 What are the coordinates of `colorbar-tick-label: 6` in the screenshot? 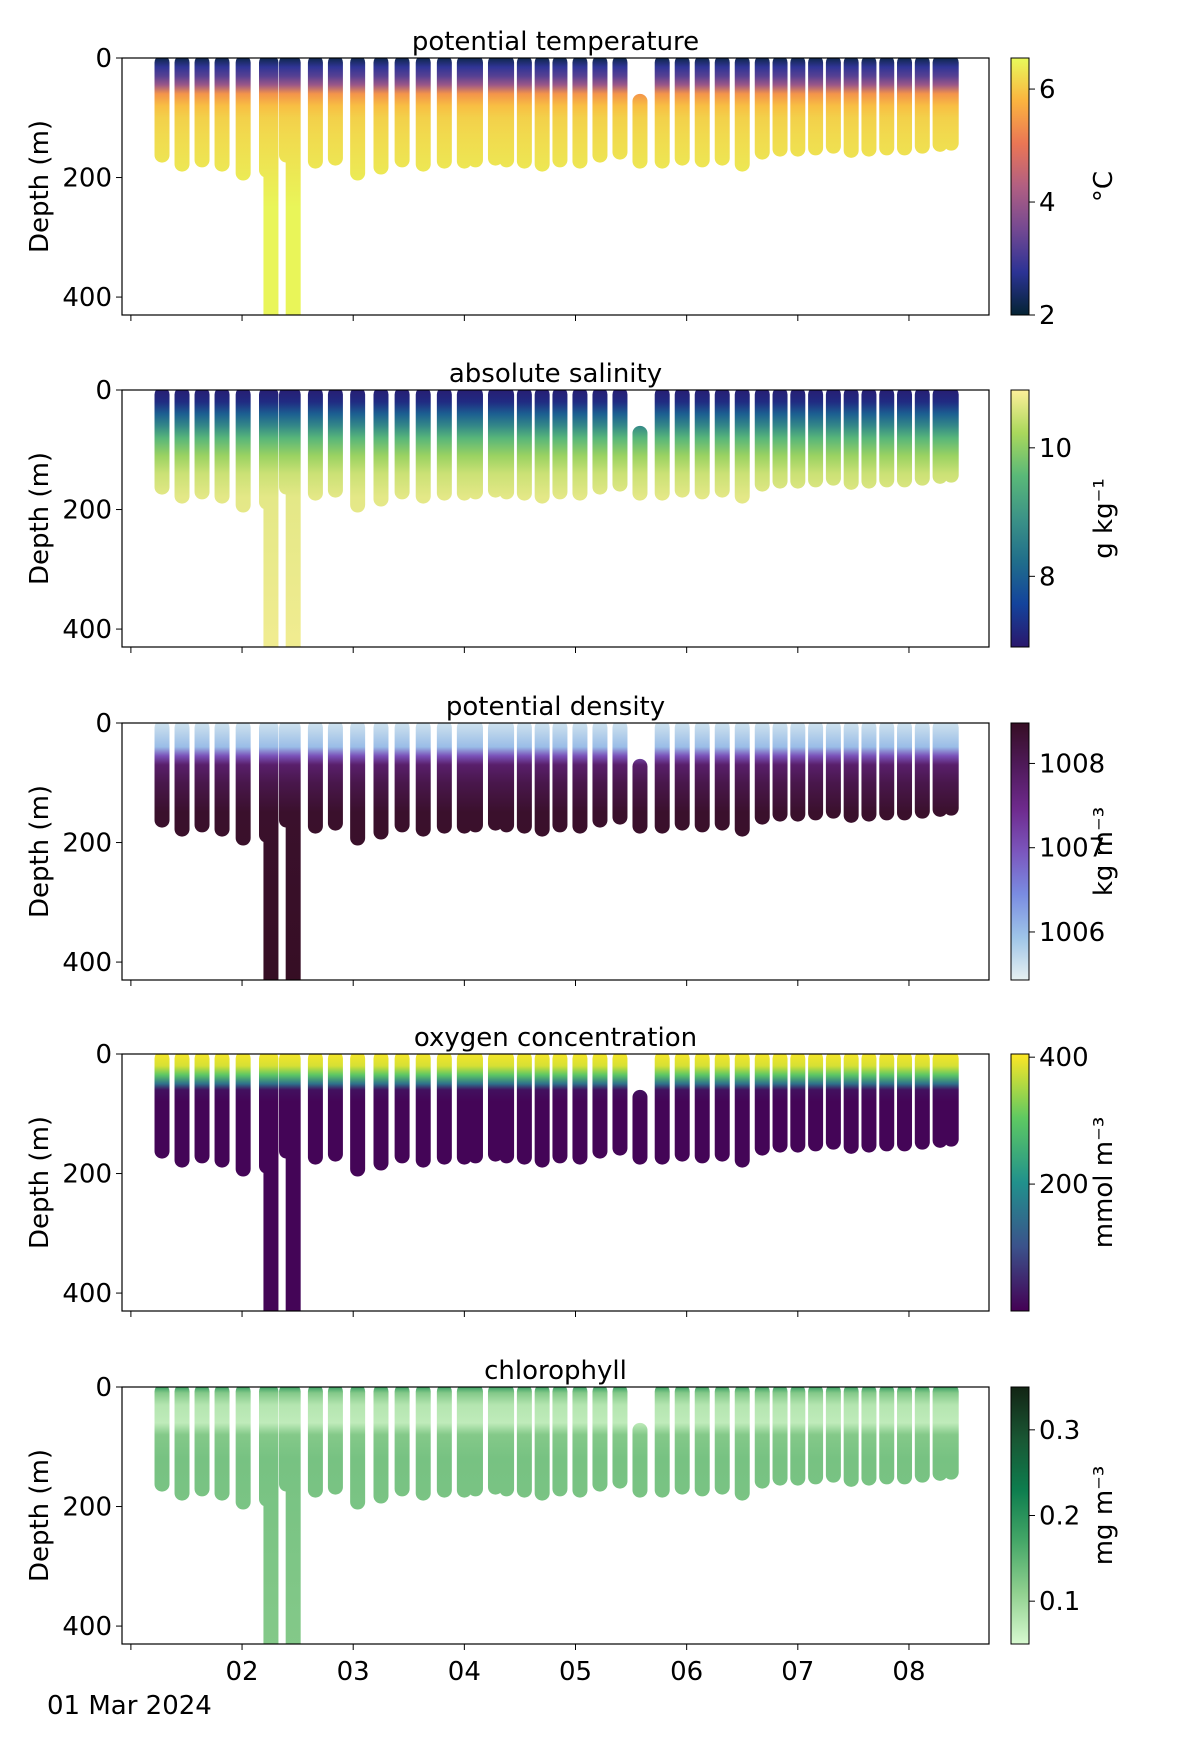 It's located at (1047, 90).